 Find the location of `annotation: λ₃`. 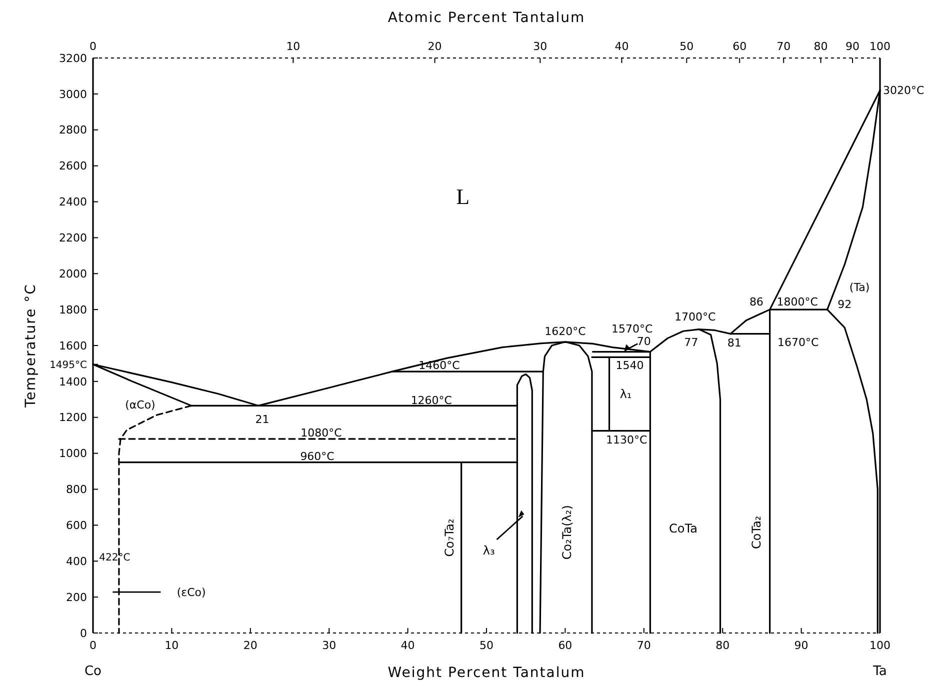

annotation: λ₃ is located at coordinates (488, 551).